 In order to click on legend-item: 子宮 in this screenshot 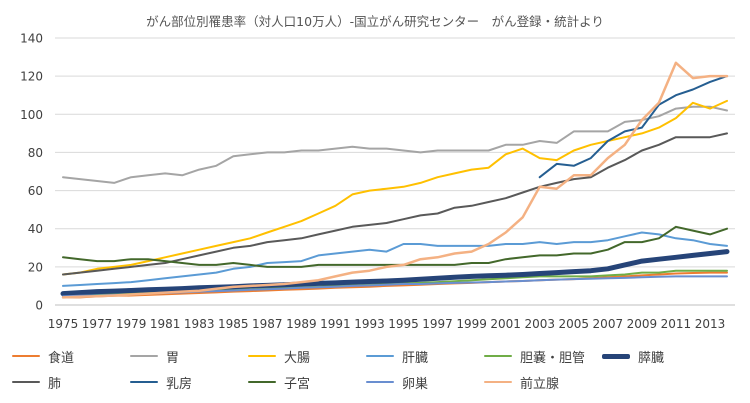, I will do `click(307, 382)`.